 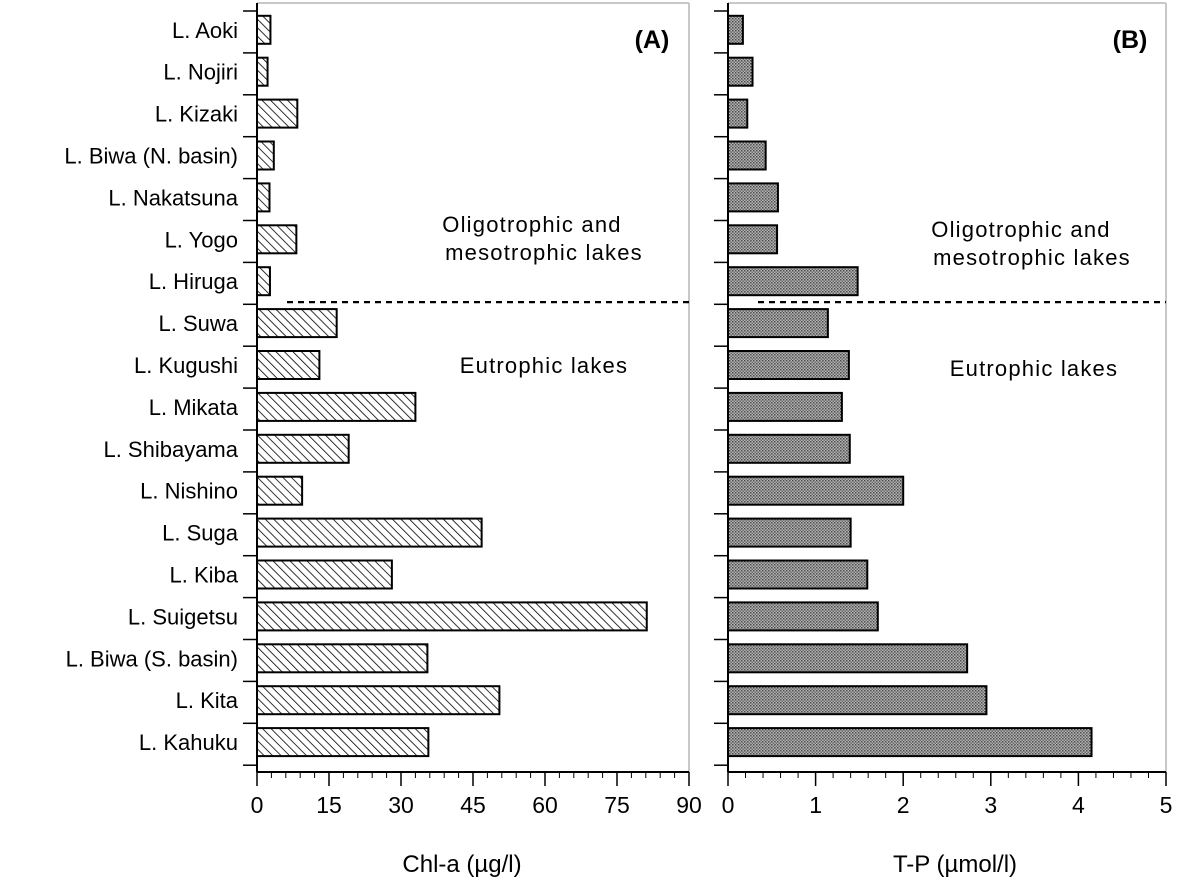 What do you see at coordinates (170, 449) in the screenshot?
I see `lake-label: L. Shibayama` at bounding box center [170, 449].